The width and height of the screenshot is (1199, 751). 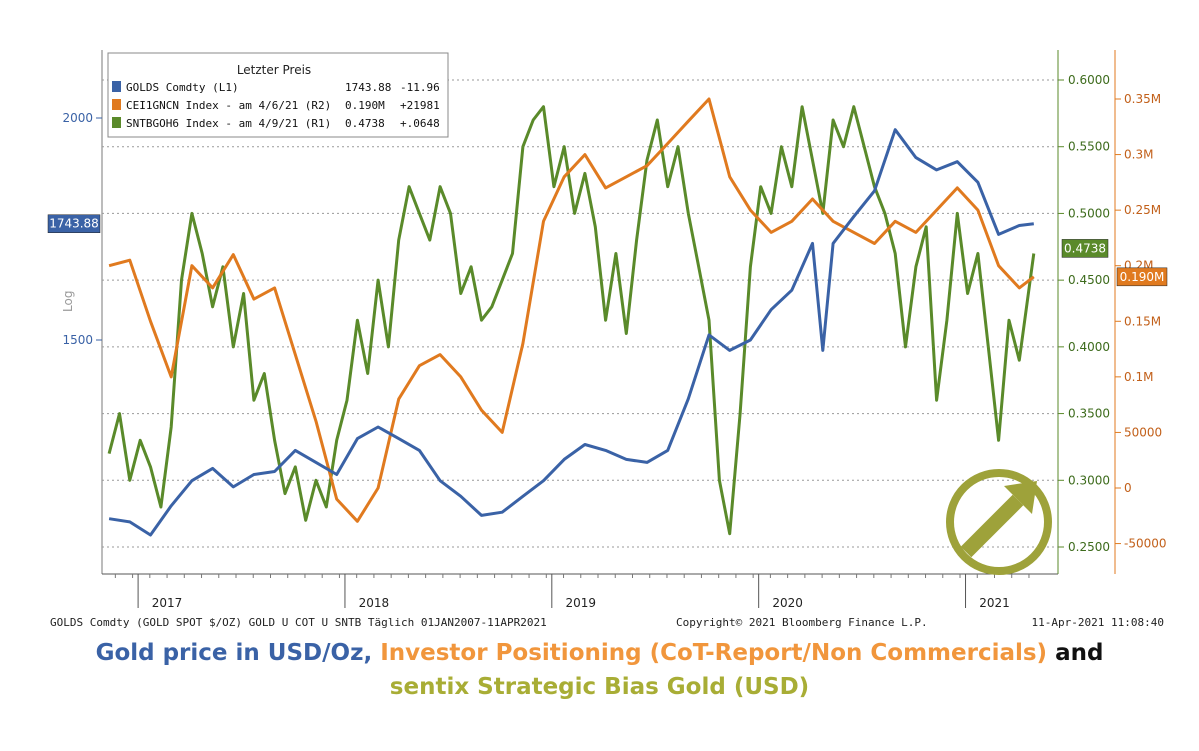 I want to click on last-value-tag: 1743.88, so click(x=74, y=223).